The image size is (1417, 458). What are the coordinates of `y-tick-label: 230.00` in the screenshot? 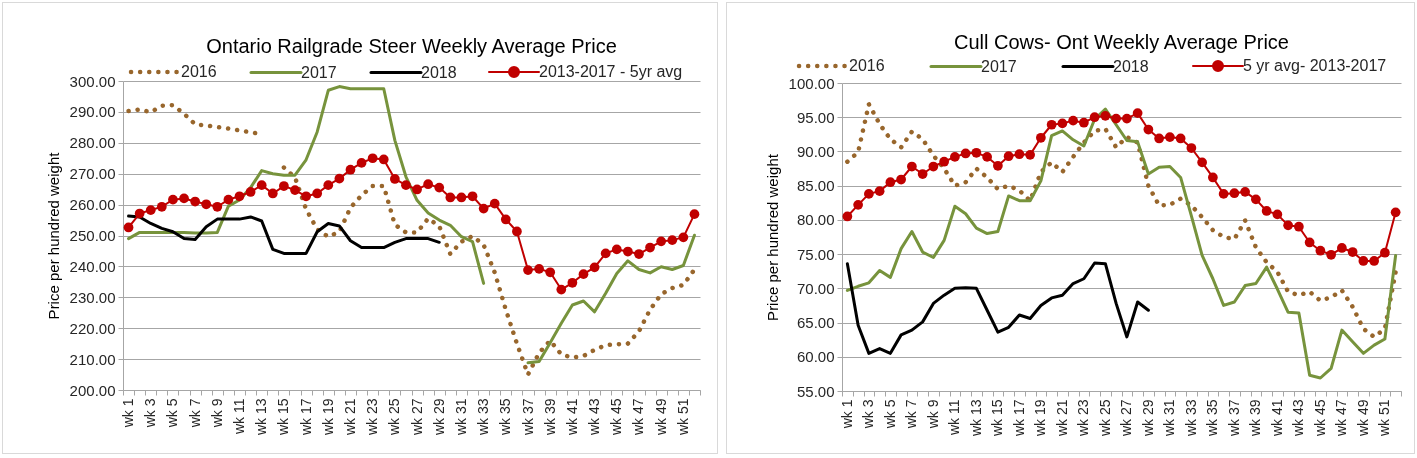 It's located at (92, 297).